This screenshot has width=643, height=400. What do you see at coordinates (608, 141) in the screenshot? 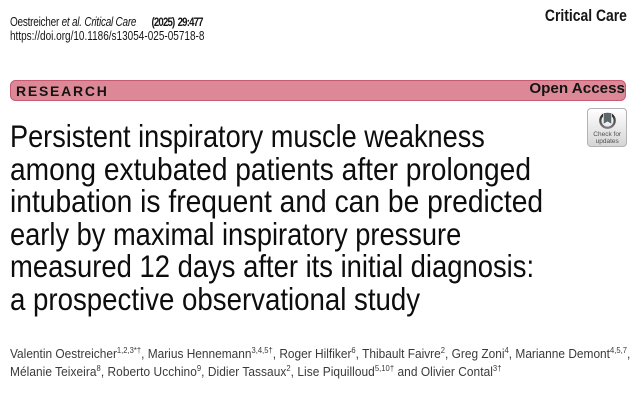
I see `svg-text: updates` at bounding box center [608, 141].